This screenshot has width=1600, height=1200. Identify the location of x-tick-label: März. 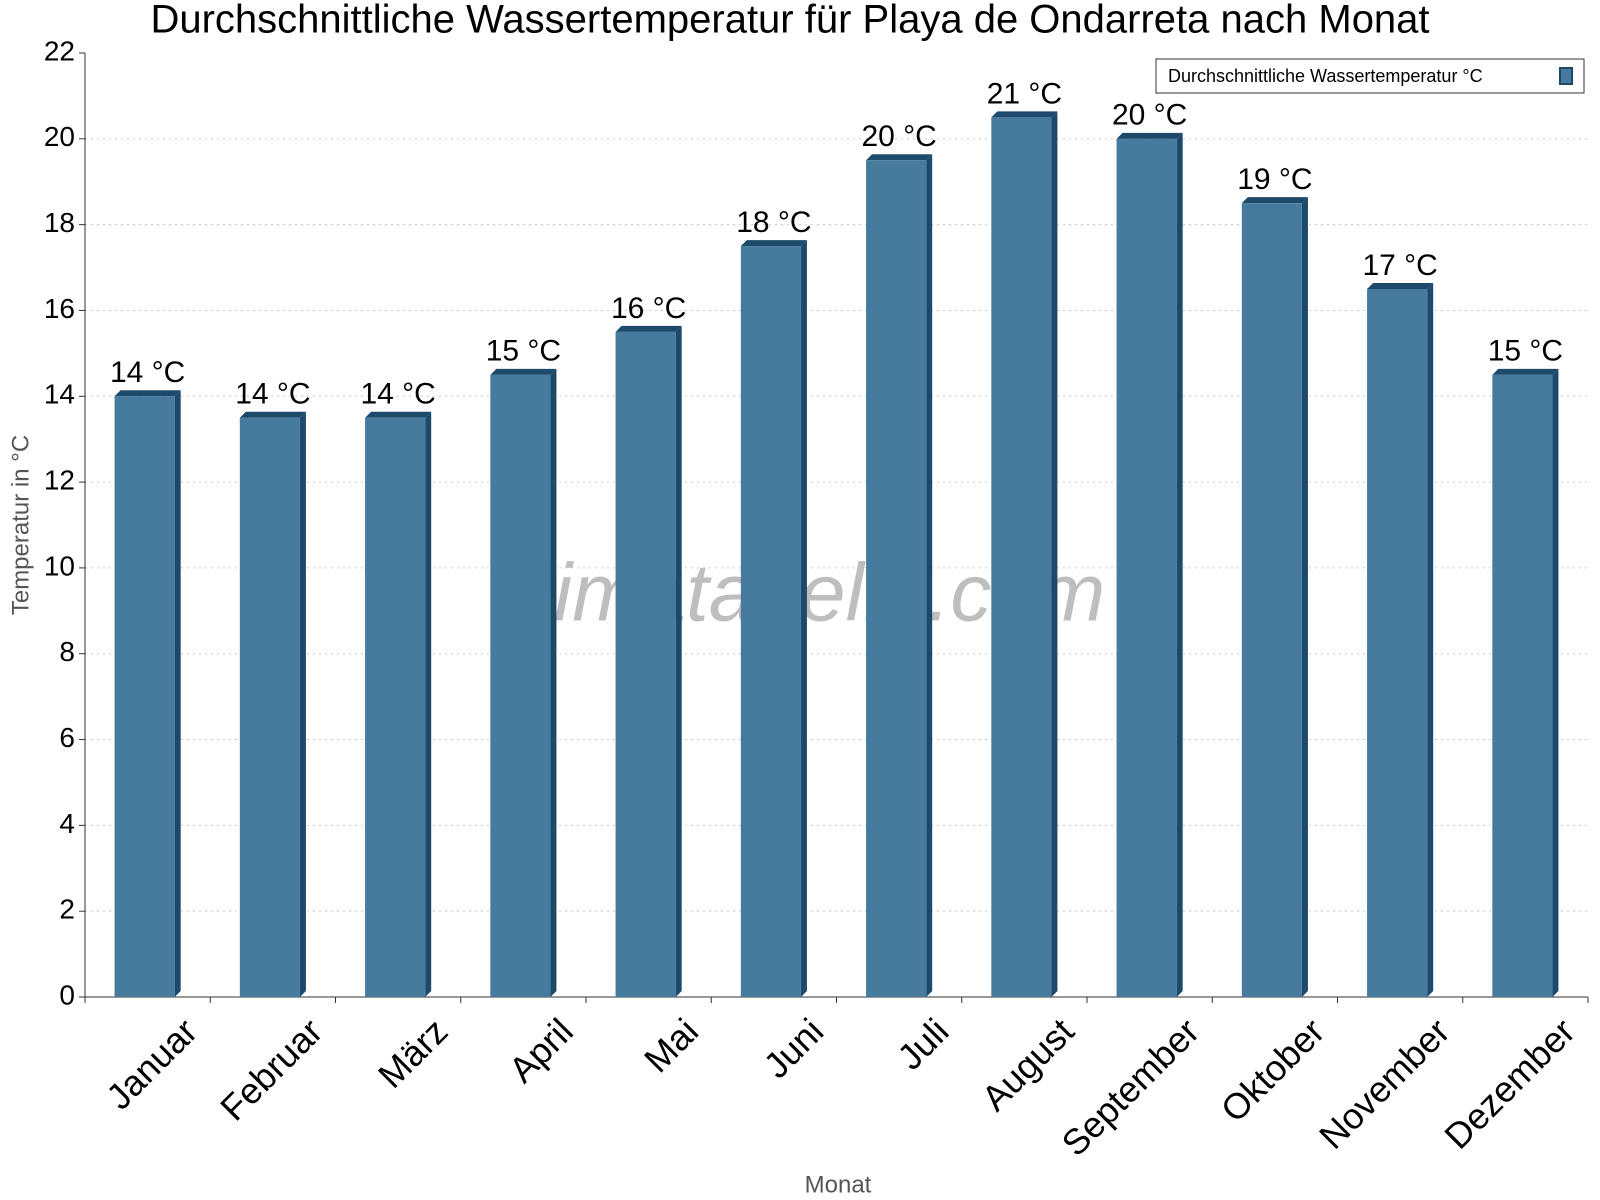
(413, 1053).